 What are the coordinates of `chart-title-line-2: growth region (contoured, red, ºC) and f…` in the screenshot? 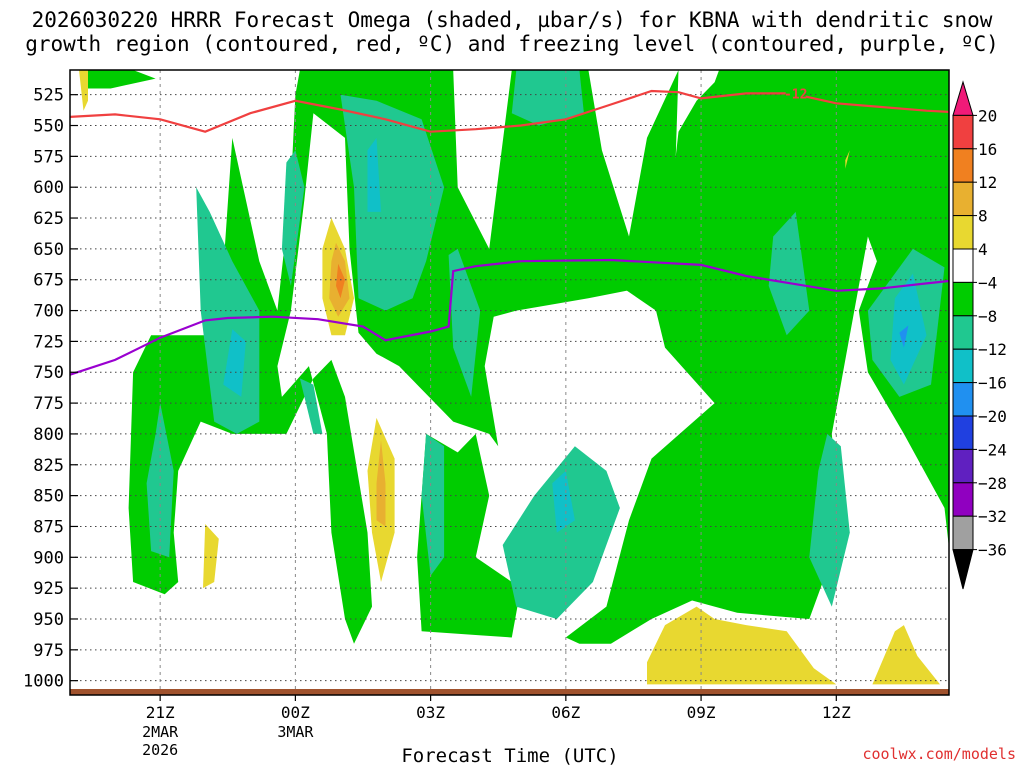 It's located at (512, 44).